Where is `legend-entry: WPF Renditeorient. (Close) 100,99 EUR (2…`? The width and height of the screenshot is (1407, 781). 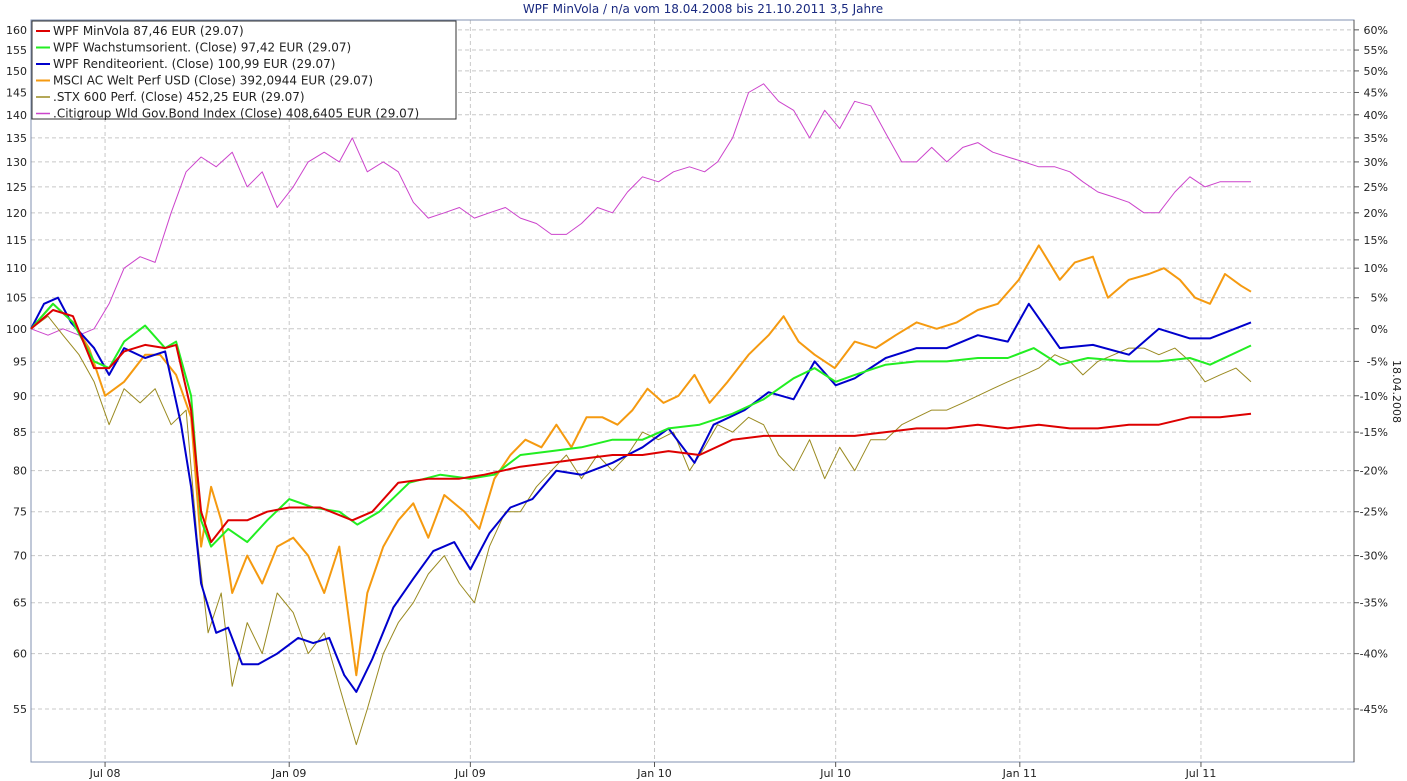
legend-entry: WPF Renditeorient. (Close) 100,99 EUR (2… is located at coordinates (194, 64).